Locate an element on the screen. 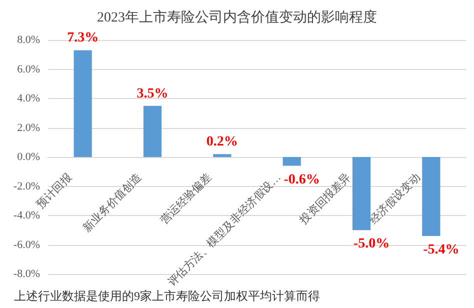 The image size is (474, 308). y-tick-label: 4.0% is located at coordinates (28, 98).